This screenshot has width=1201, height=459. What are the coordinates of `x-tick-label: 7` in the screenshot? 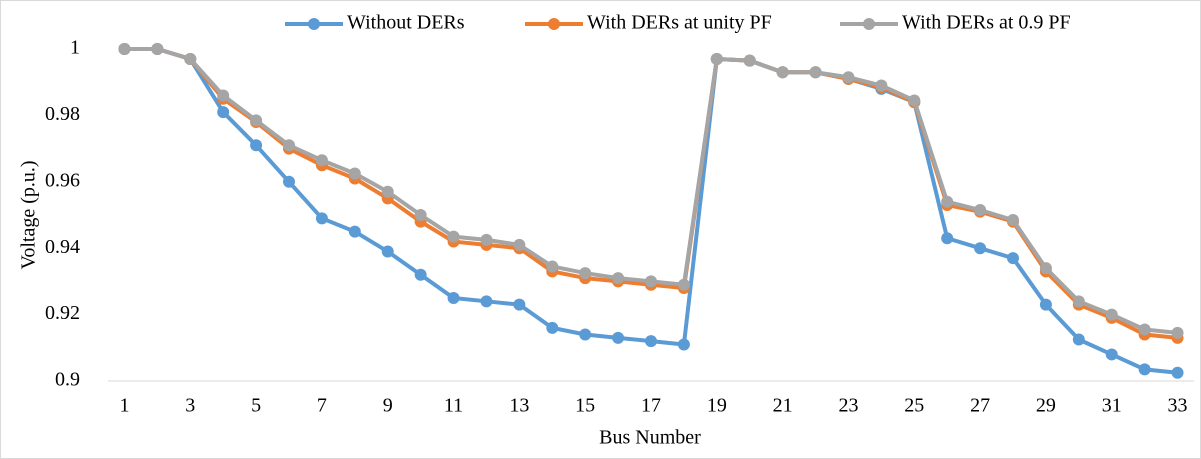 It's located at (322, 406).